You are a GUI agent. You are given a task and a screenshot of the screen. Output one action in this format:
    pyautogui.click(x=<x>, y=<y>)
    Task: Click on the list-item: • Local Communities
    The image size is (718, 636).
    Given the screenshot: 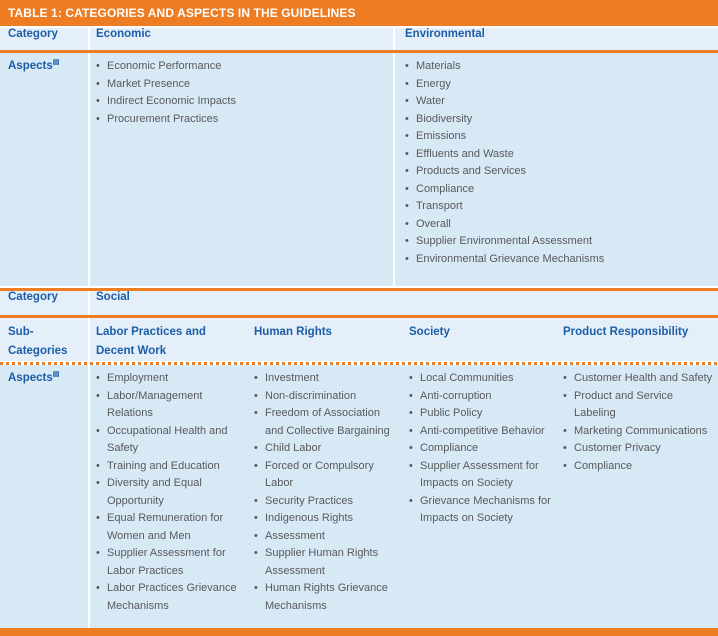 What is the action you would take?
    pyautogui.click(x=483, y=379)
    